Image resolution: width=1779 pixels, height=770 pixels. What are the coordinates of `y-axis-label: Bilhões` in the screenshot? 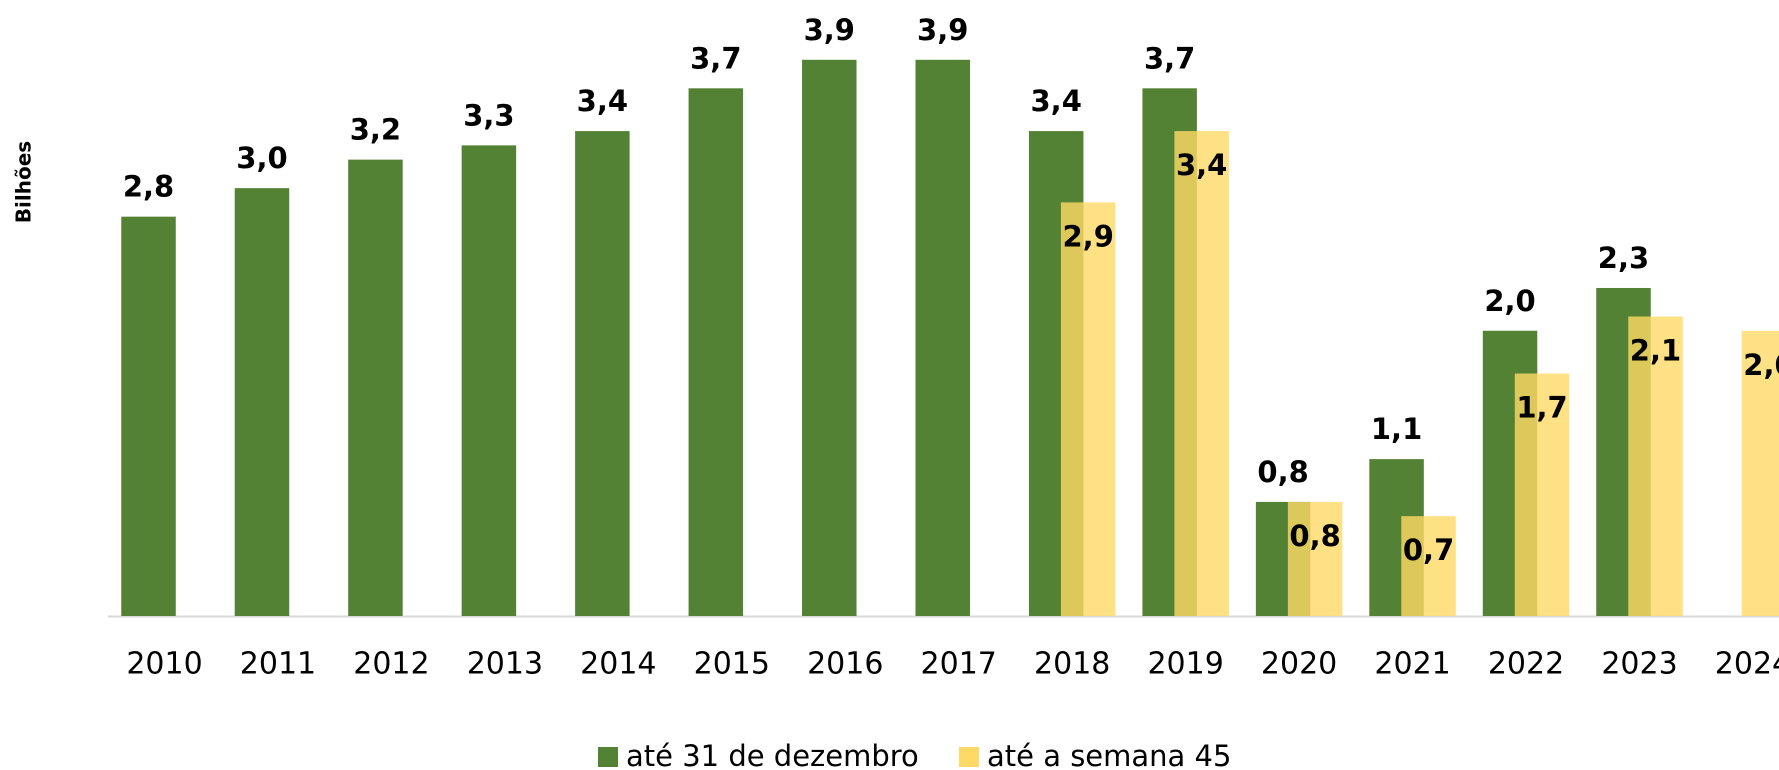 It's located at (24, 182).